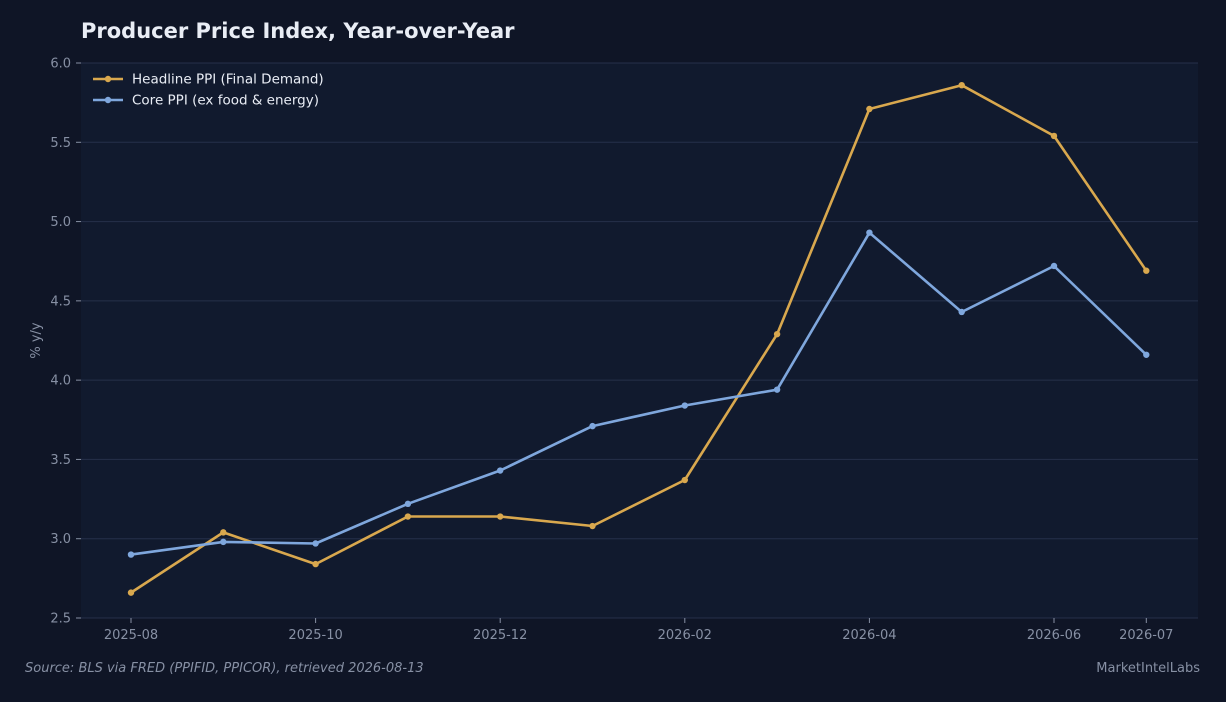  I want to click on chart-title: Producer Price Index, Year-over-Year, so click(298, 31).